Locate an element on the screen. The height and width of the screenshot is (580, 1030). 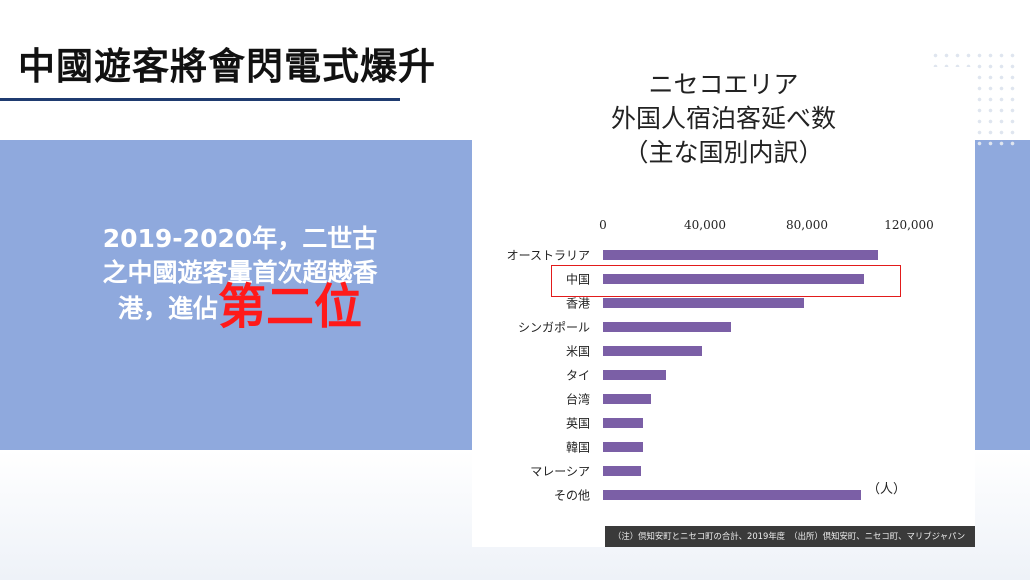
category-label: 中国 is located at coordinates (577, 279).